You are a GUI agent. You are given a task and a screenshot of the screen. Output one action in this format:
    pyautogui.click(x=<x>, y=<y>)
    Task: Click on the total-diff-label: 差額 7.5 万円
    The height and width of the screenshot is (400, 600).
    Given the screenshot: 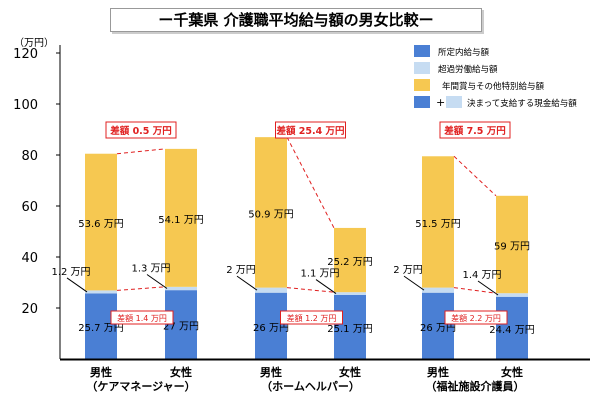 What is the action you would take?
    pyautogui.click(x=474, y=131)
    